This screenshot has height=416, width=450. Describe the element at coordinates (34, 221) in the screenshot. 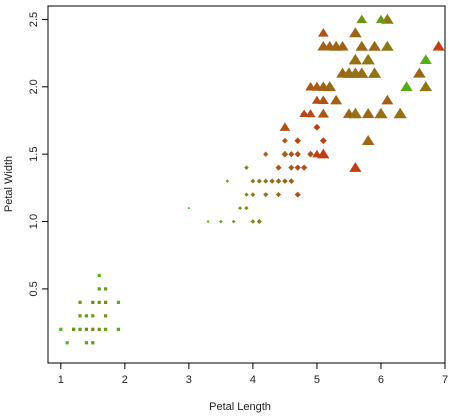

I see `y-tick-label: 1.0` at that location.